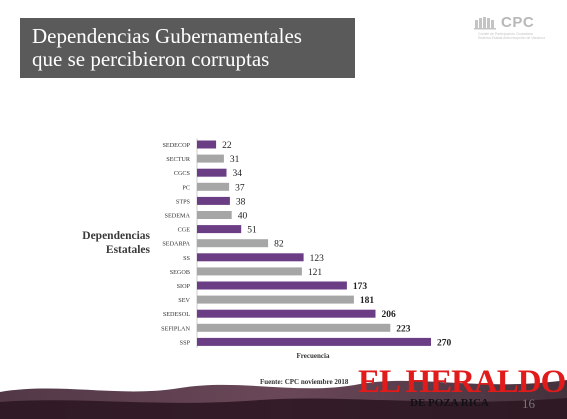 The width and height of the screenshot is (567, 419). Describe the element at coordinates (213, 200) in the screenshot. I see `bar-stps` at that location.